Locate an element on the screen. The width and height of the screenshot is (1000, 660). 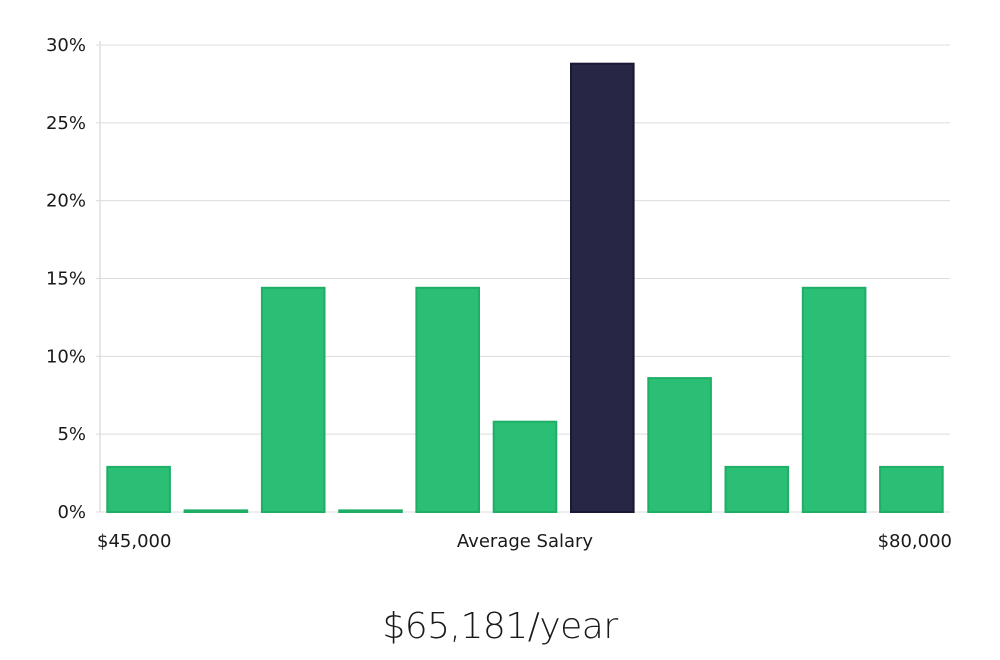
y-tick-label: 25% is located at coordinates (66, 123).